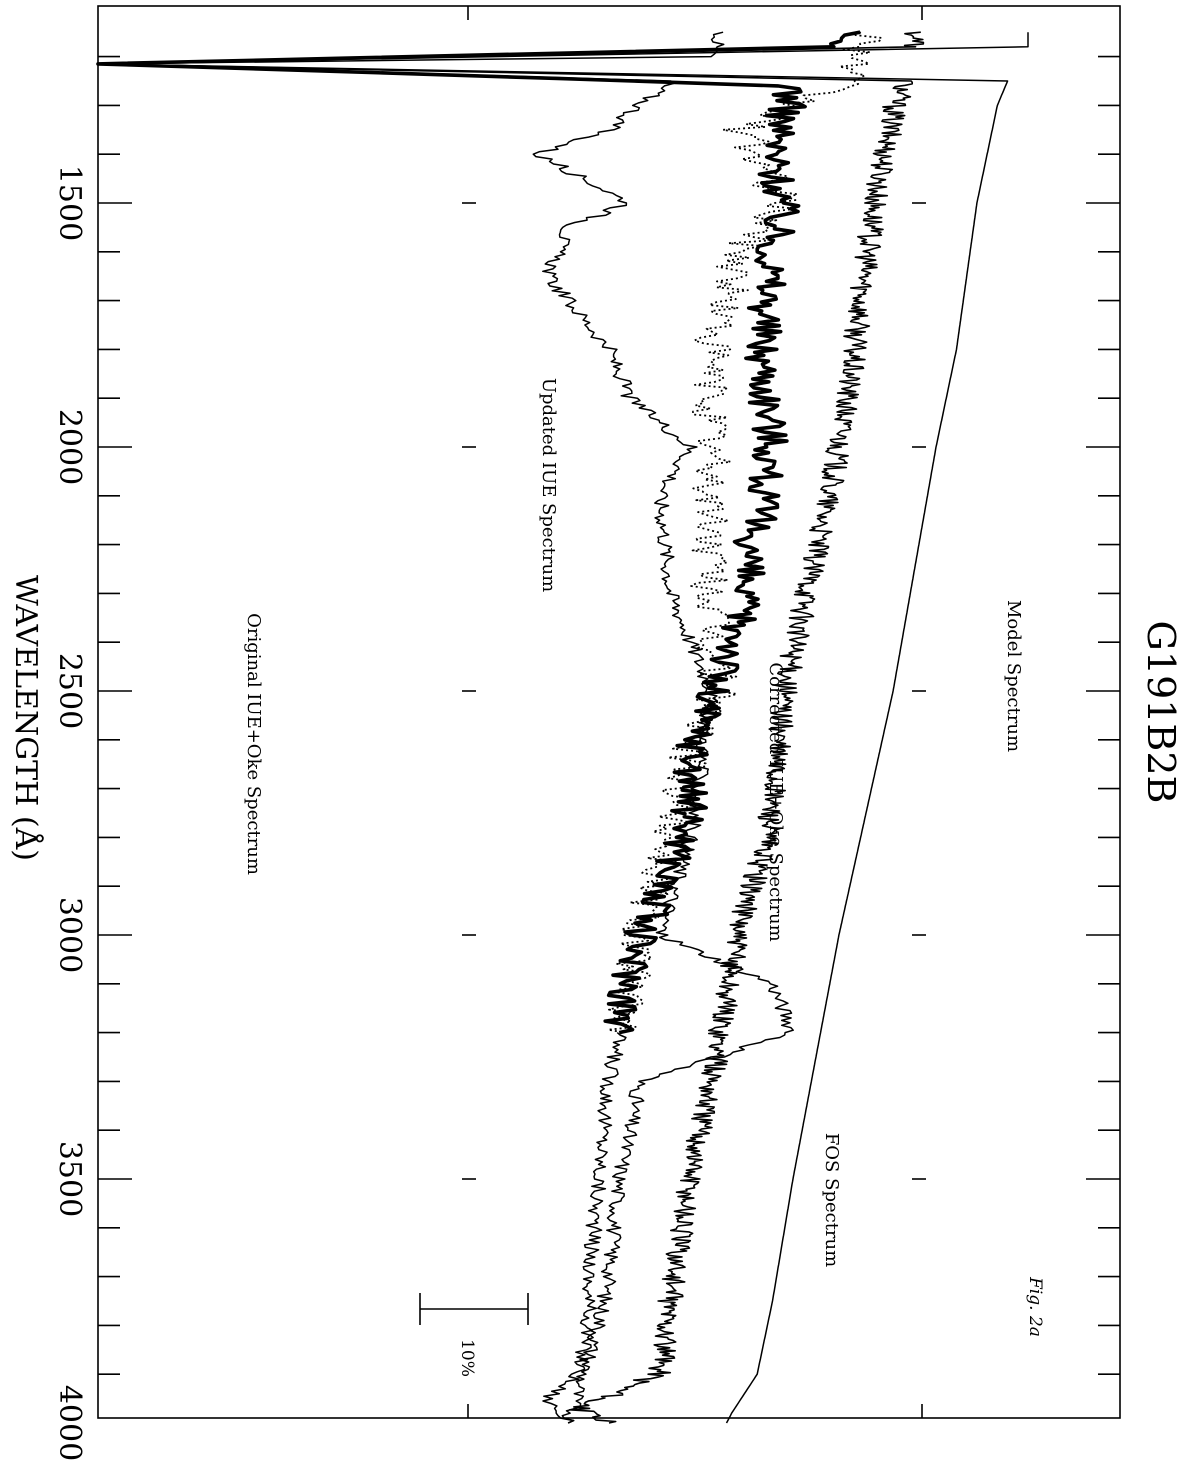  Describe the element at coordinates (467, 1358) in the screenshot. I see `scale-bar-label: 10%` at that location.